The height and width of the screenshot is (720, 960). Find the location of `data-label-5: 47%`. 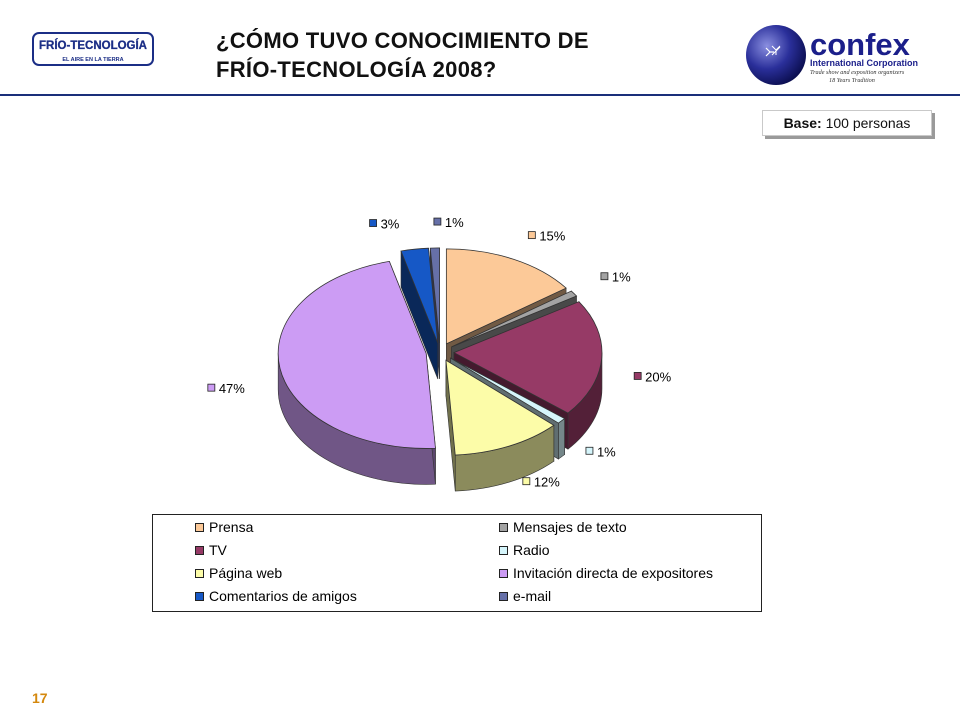

data-label-5: 47% is located at coordinates (226, 388).